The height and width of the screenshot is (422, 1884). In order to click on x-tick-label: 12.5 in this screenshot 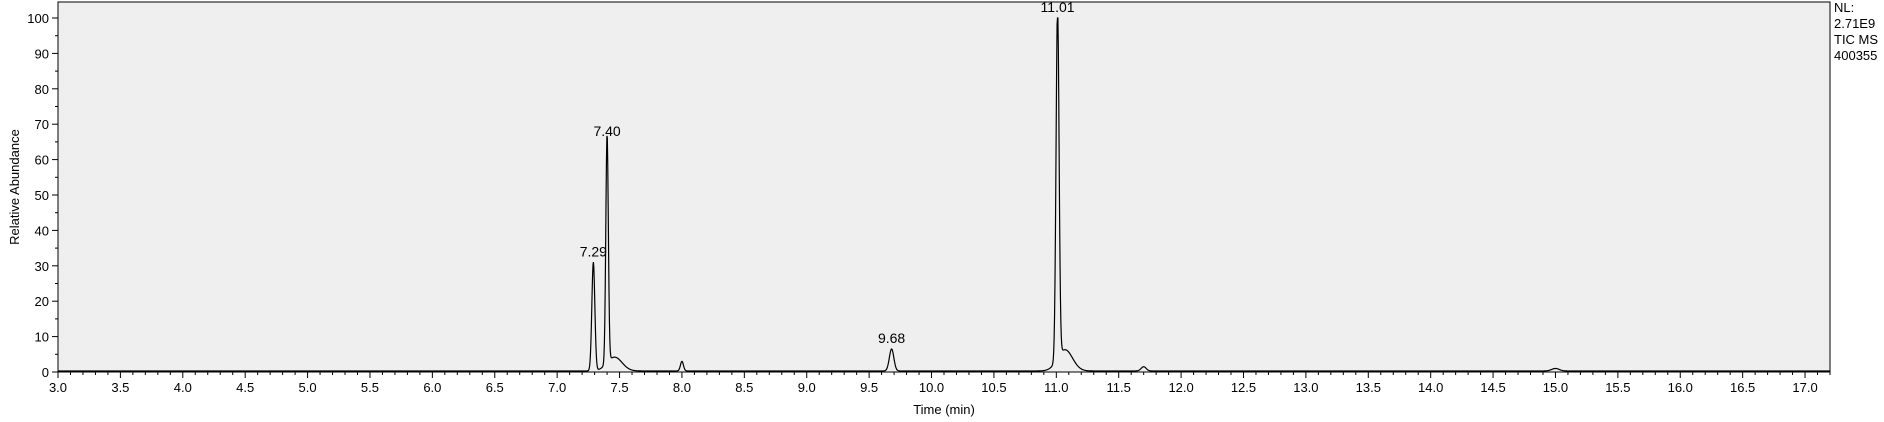, I will do `click(1243, 387)`.